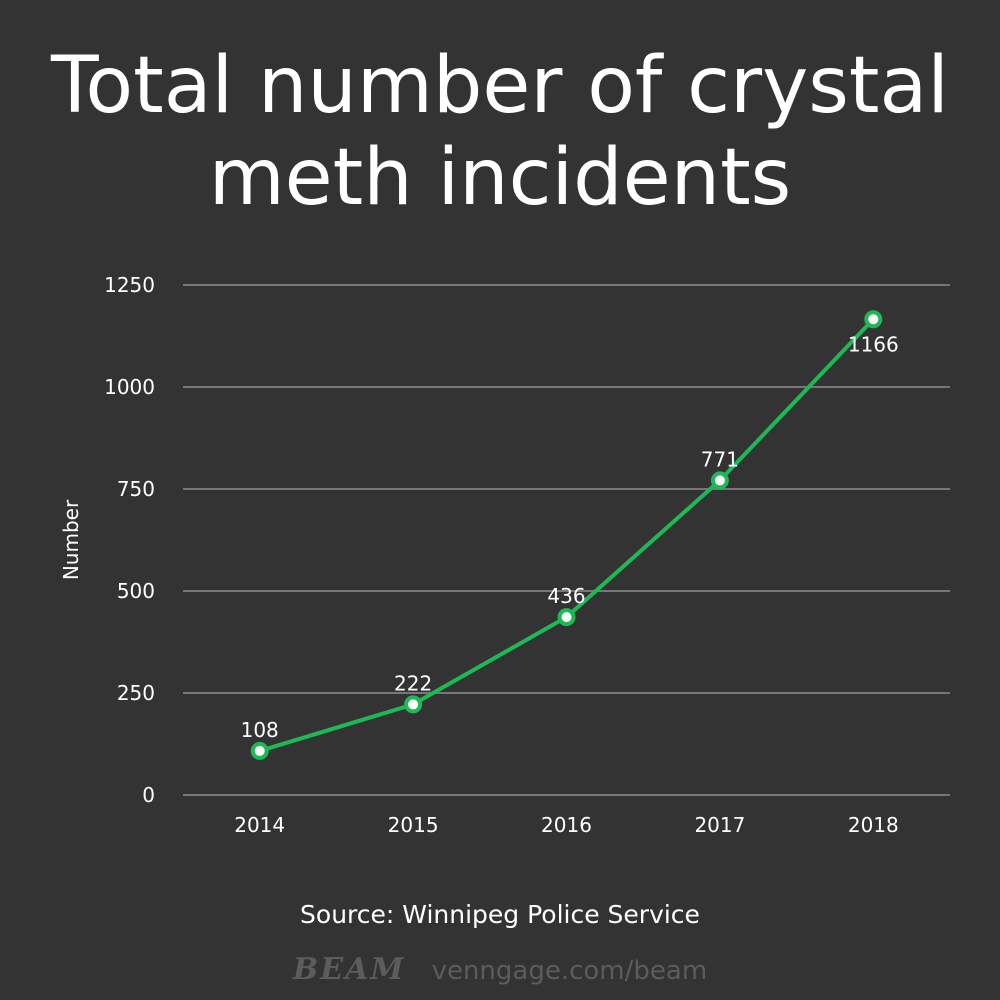 The height and width of the screenshot is (1000, 1000). I want to click on y-tick-label: 1000, so click(129, 387).